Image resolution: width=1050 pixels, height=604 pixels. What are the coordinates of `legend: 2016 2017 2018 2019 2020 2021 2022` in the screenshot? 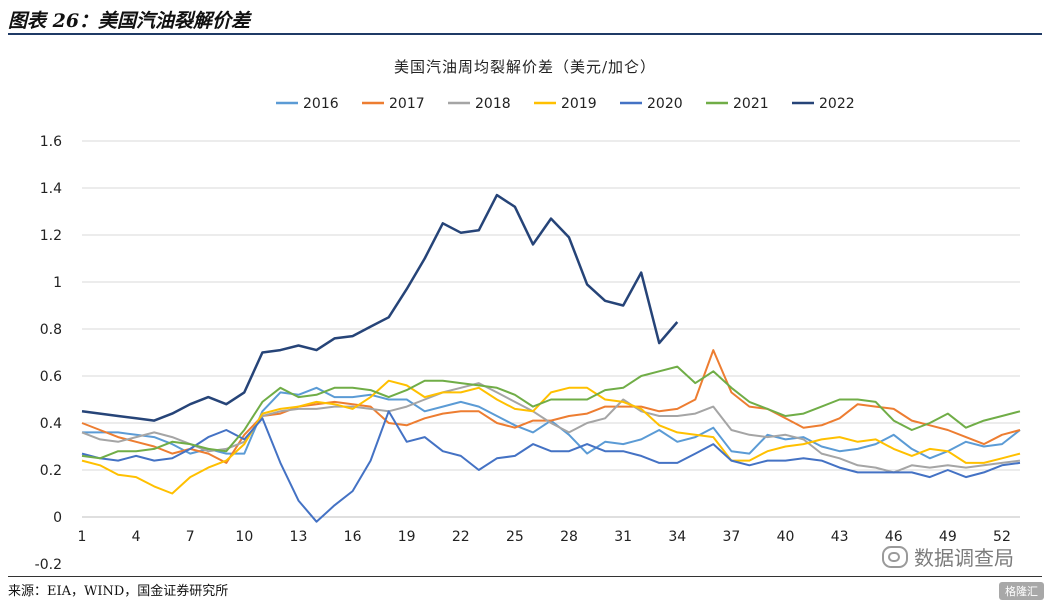 It's located at (565, 104).